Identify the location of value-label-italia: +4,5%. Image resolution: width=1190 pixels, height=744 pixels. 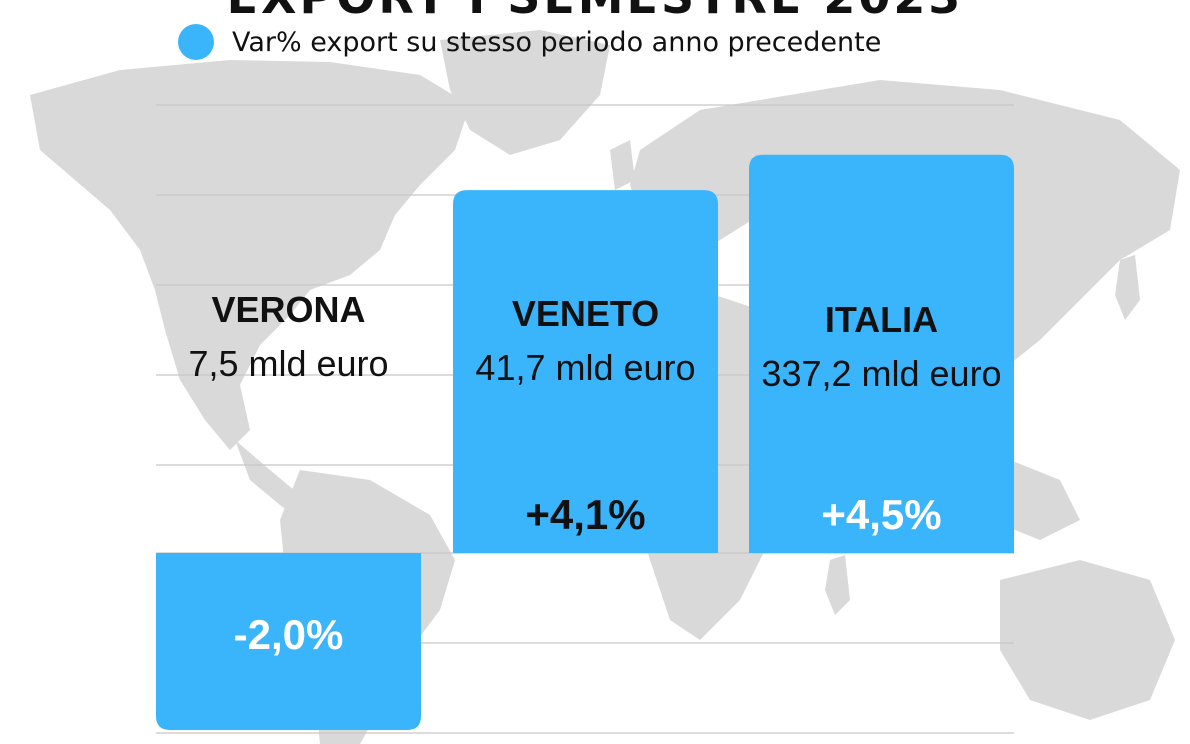
(881, 514).